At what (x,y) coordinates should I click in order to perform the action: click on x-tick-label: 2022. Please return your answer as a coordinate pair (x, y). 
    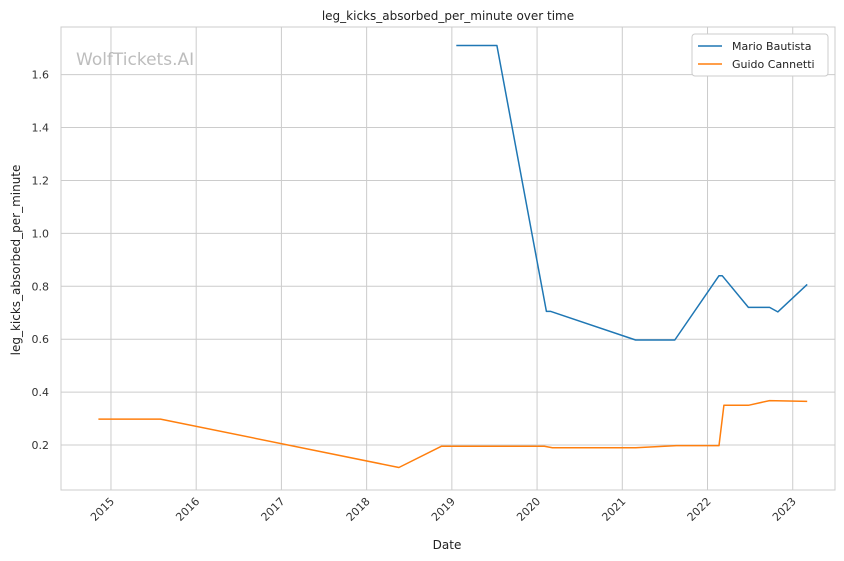
    Looking at the image, I should click on (699, 509).